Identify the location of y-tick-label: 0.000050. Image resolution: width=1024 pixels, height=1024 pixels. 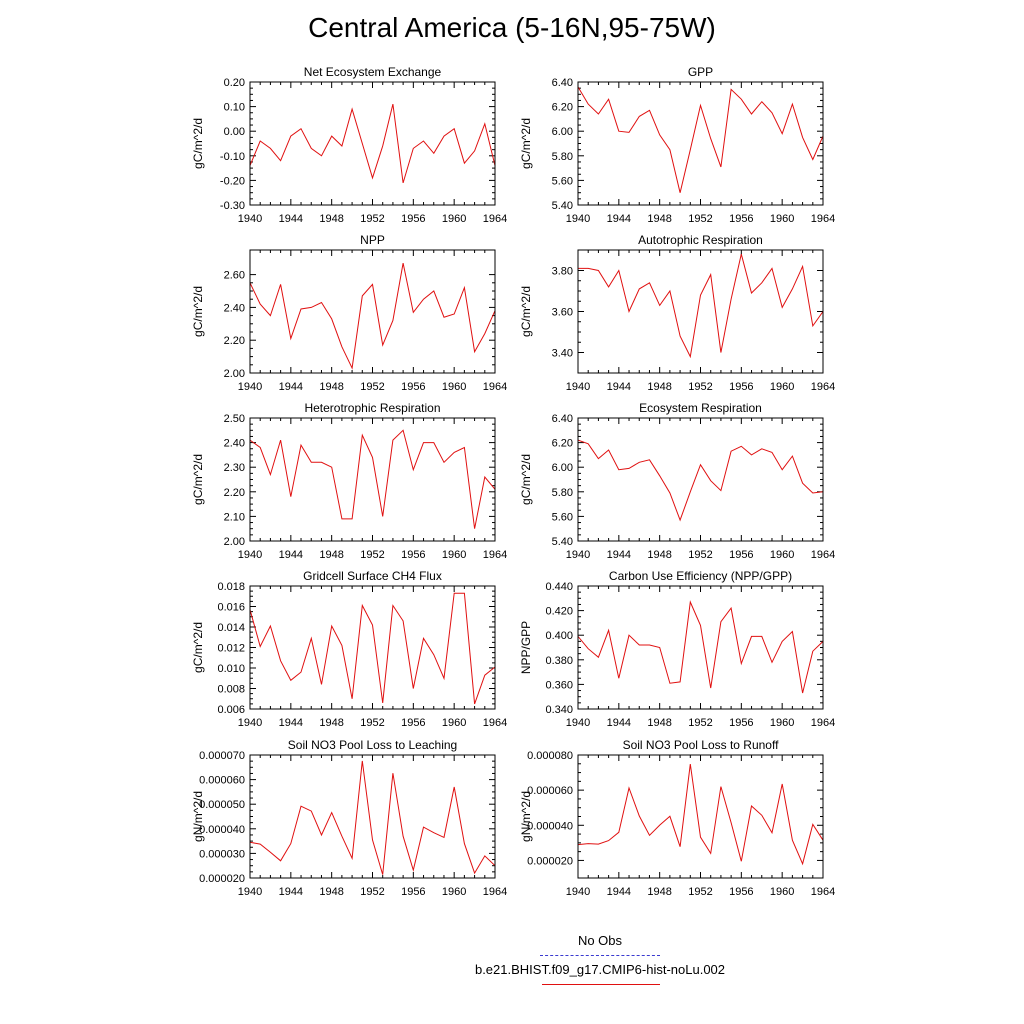
(222, 805).